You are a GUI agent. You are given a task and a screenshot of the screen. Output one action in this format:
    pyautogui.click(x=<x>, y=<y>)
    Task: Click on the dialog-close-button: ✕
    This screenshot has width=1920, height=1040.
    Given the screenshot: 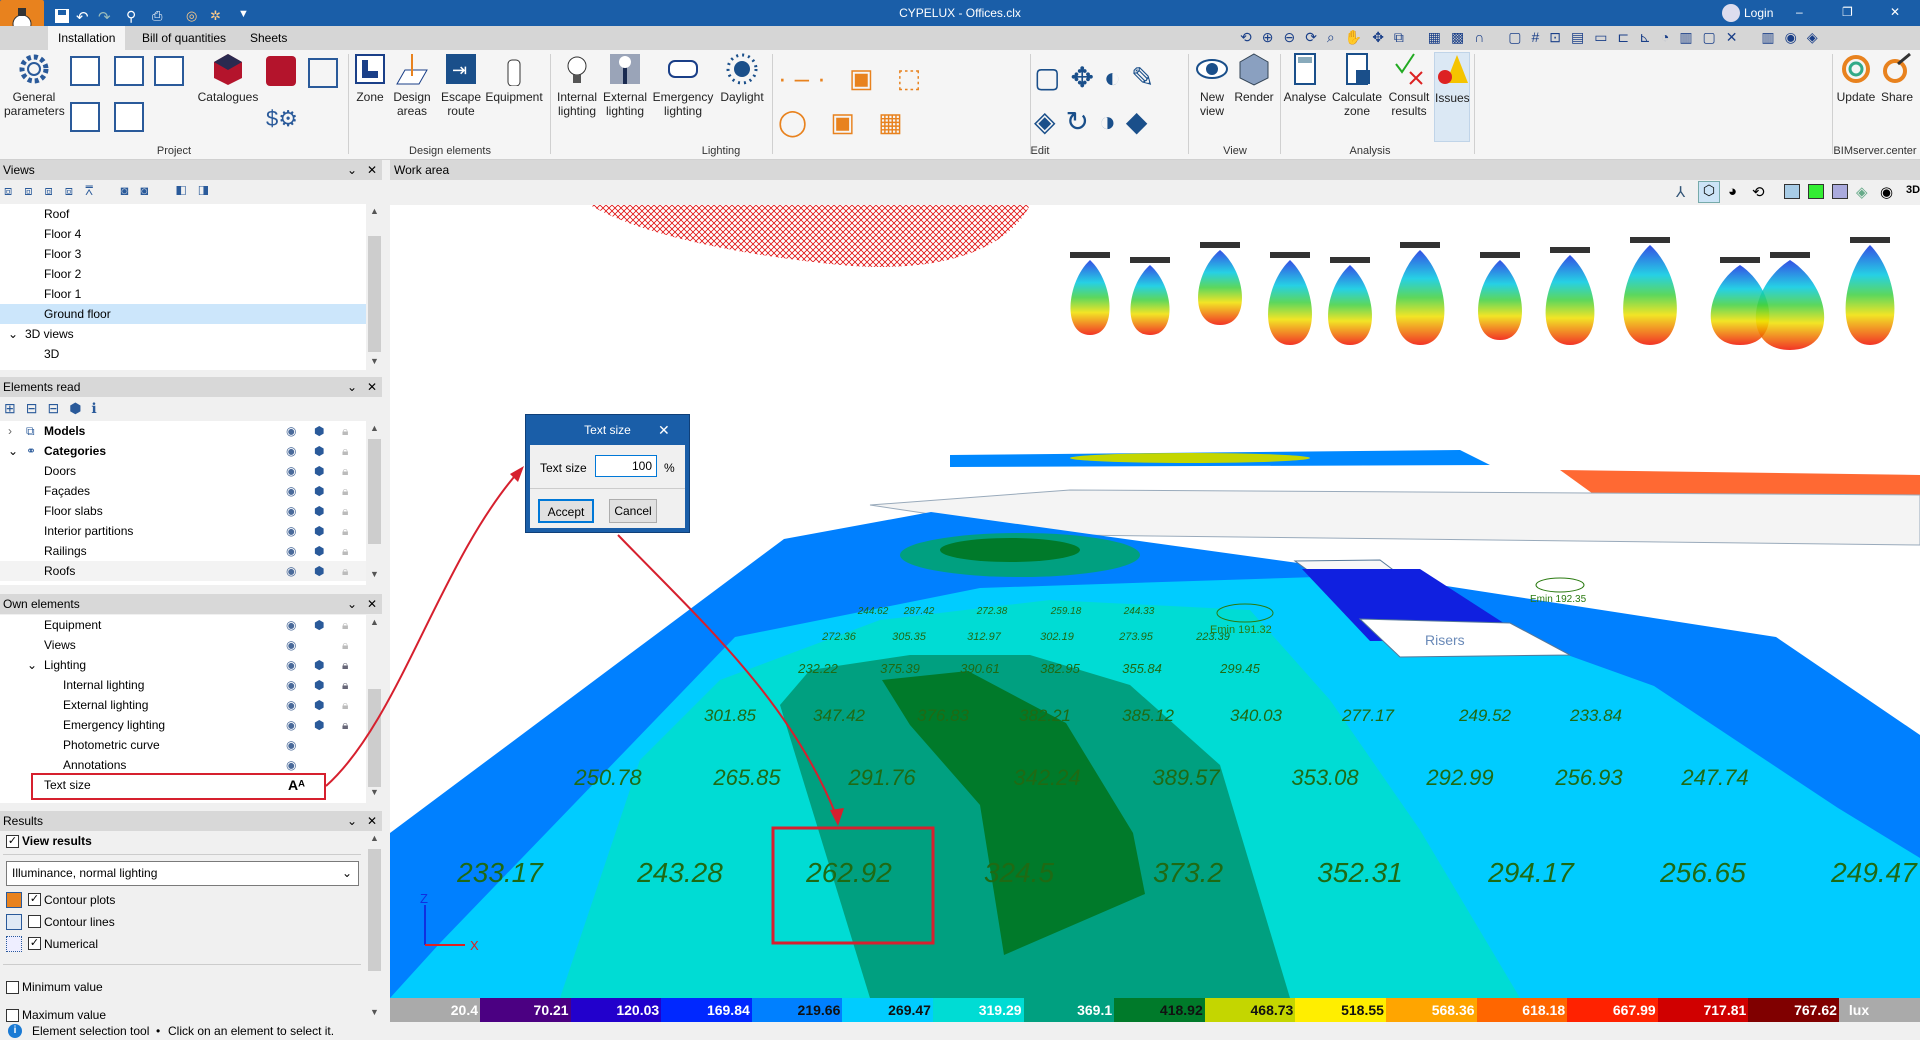 What is the action you would take?
    pyautogui.click(x=664, y=430)
    